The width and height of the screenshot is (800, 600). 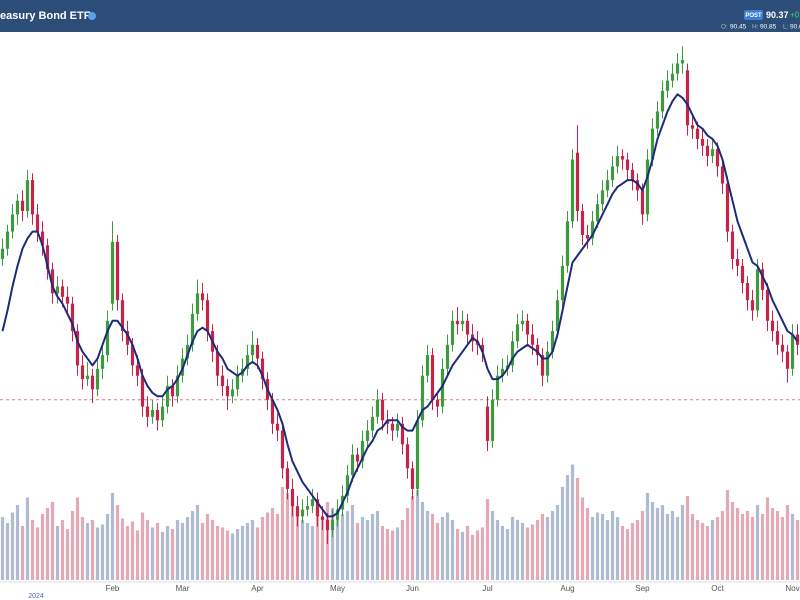 I want to click on info-icon, so click(x=92, y=16).